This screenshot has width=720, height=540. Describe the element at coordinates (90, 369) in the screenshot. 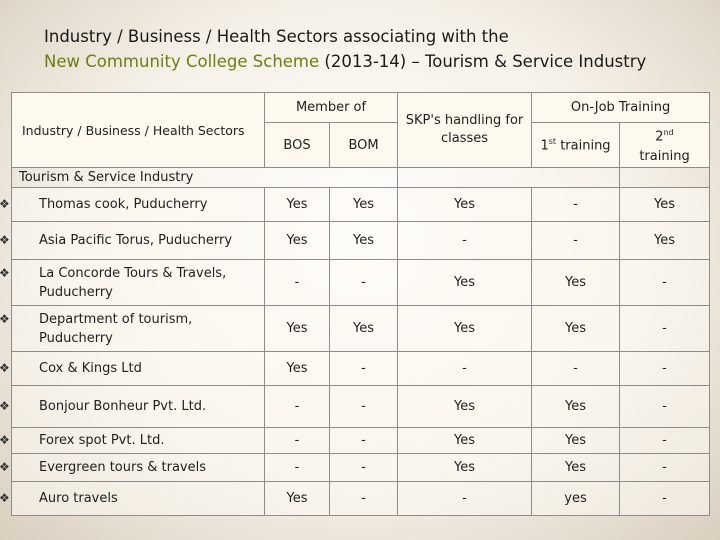

I see `company-name: Cox & Kings Ltd` at that location.